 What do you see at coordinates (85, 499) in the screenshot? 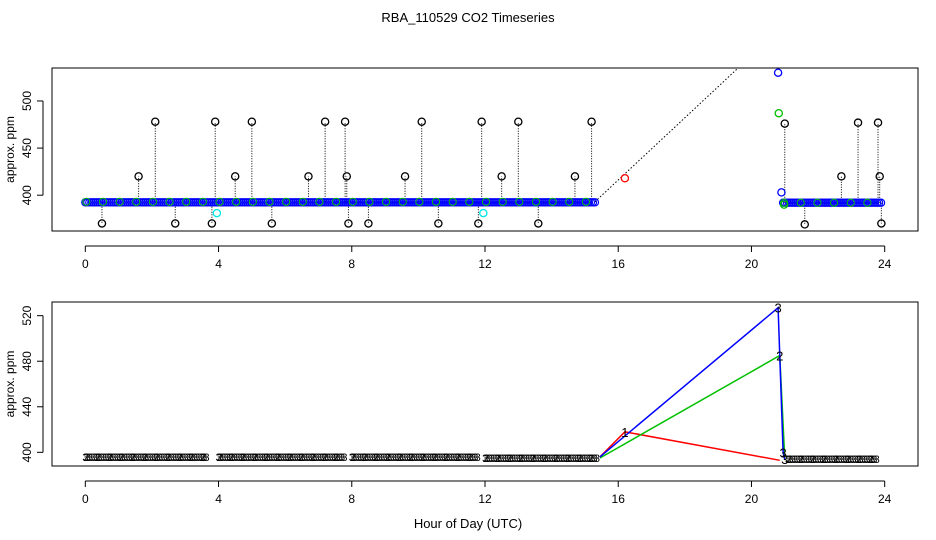
I see `bottom-x-tick-label: 0` at bounding box center [85, 499].